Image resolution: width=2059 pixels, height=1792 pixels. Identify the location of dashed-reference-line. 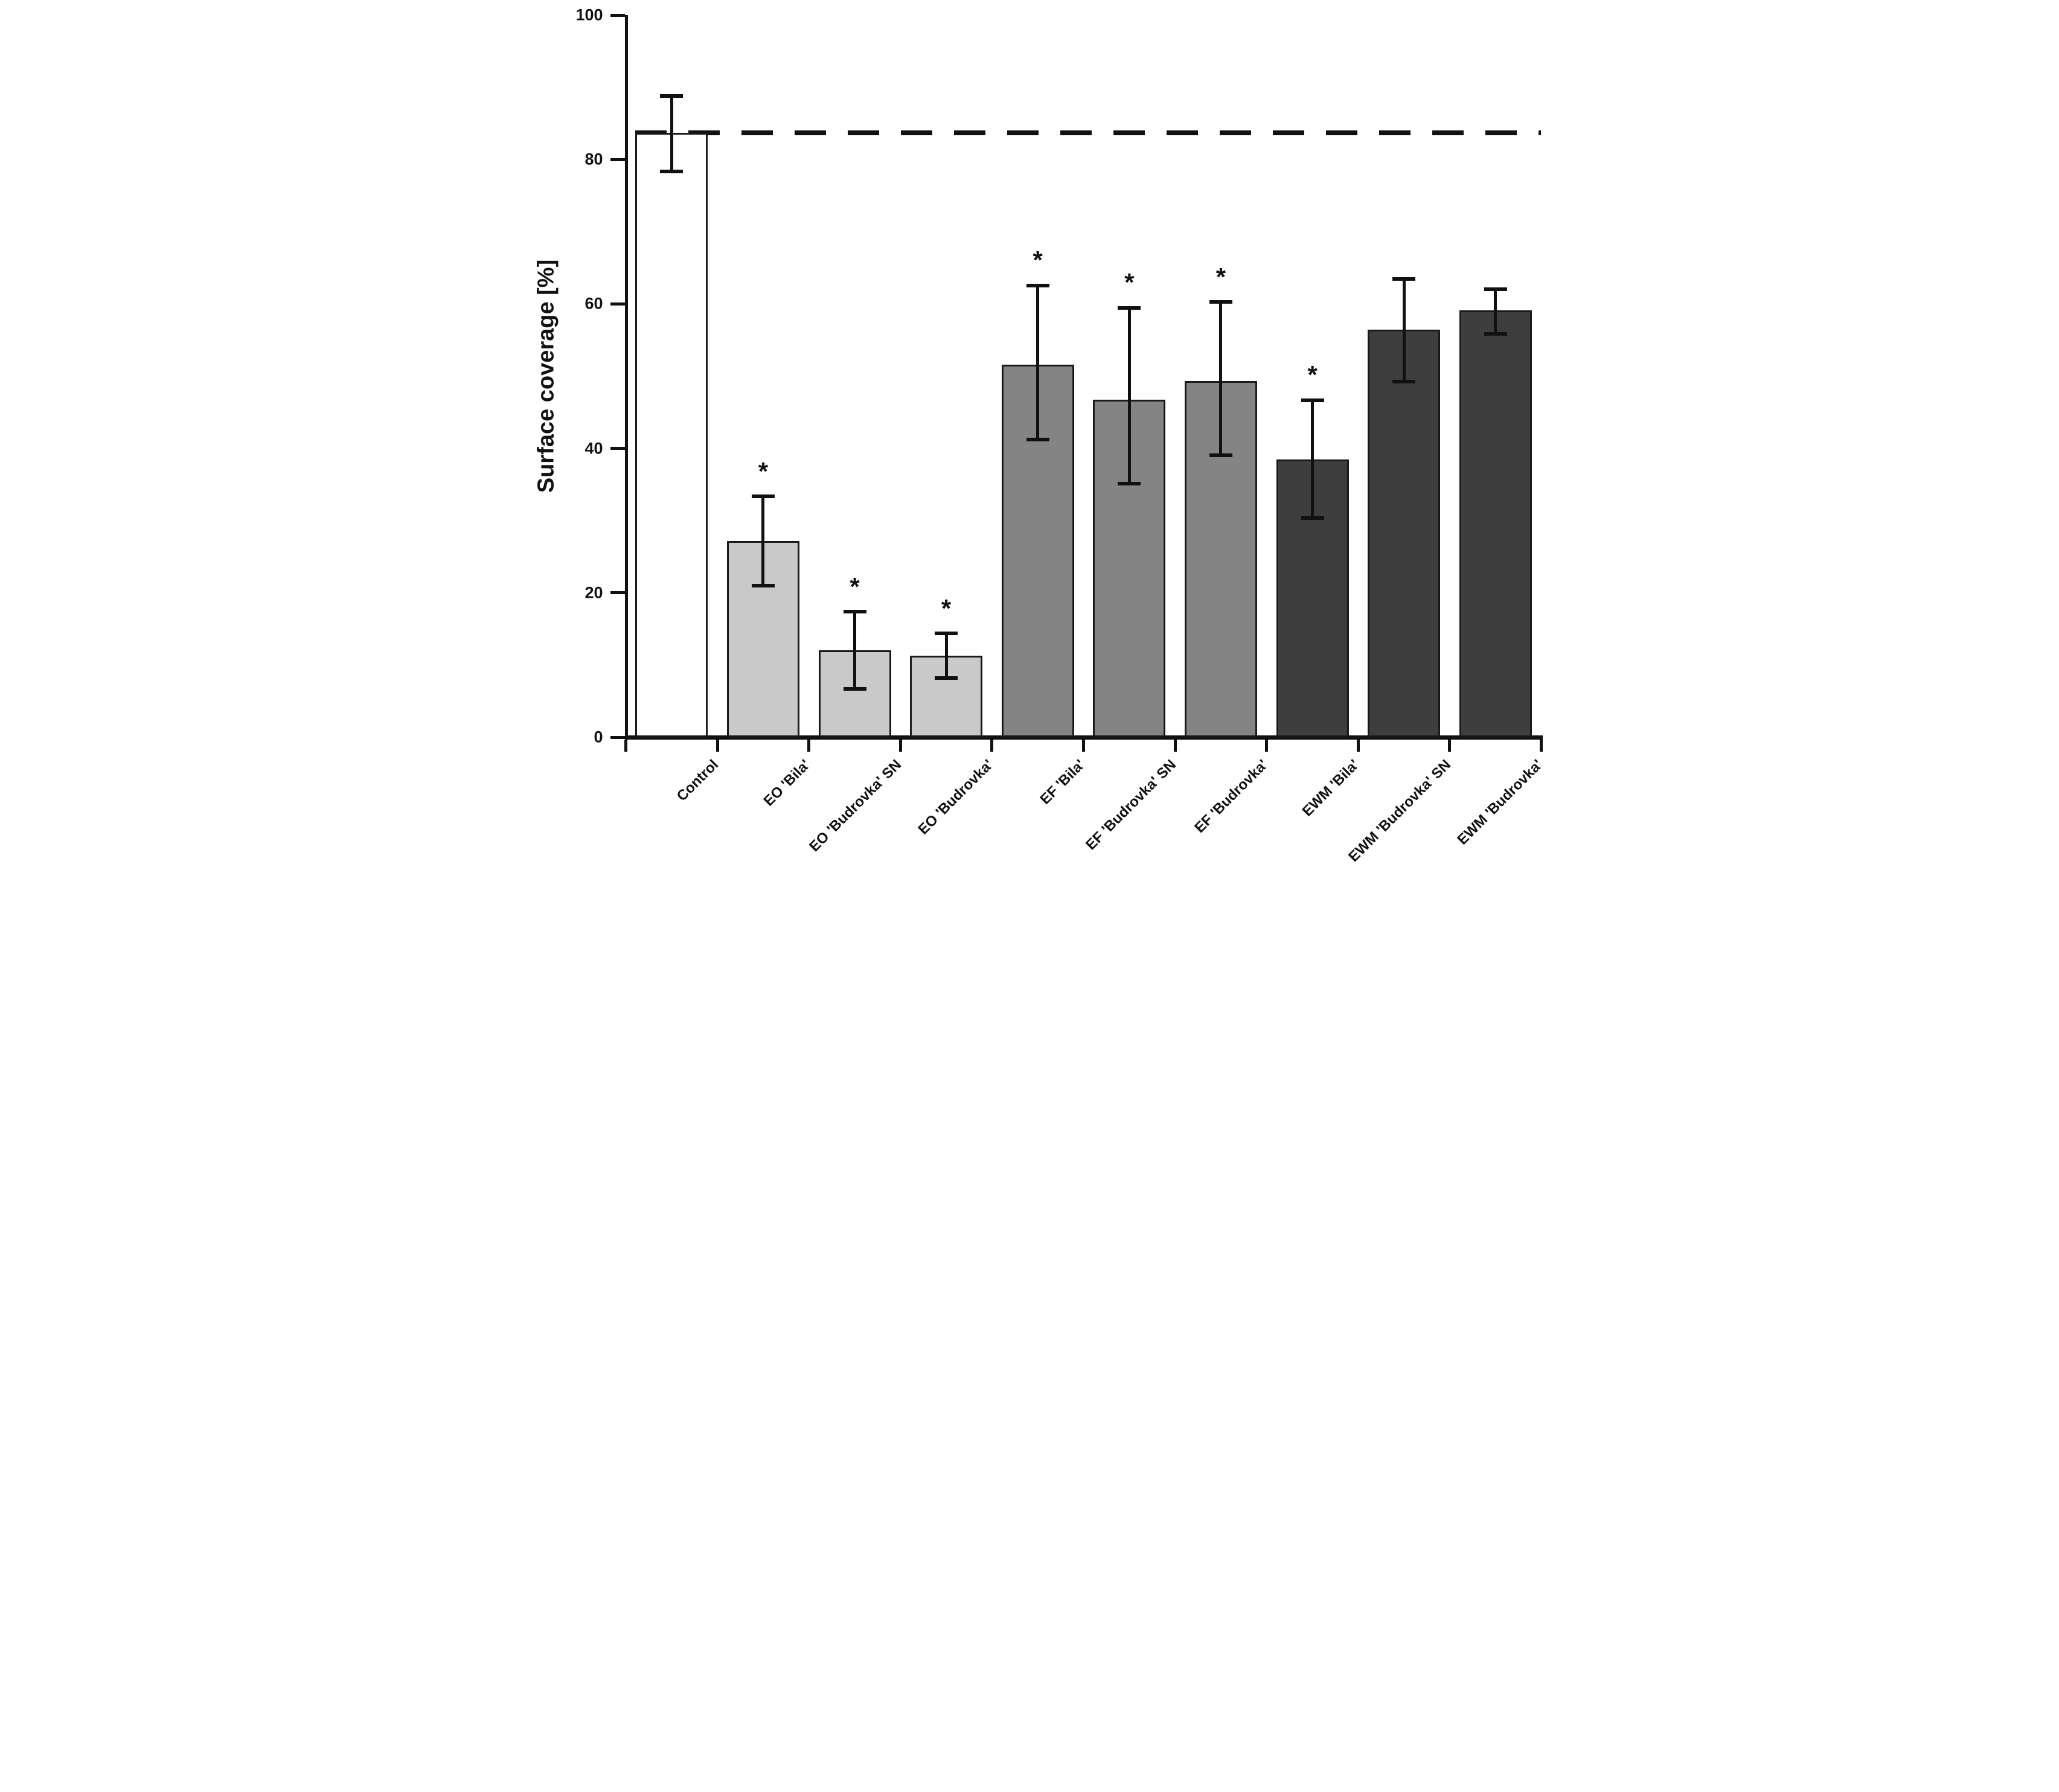
(1088, 132).